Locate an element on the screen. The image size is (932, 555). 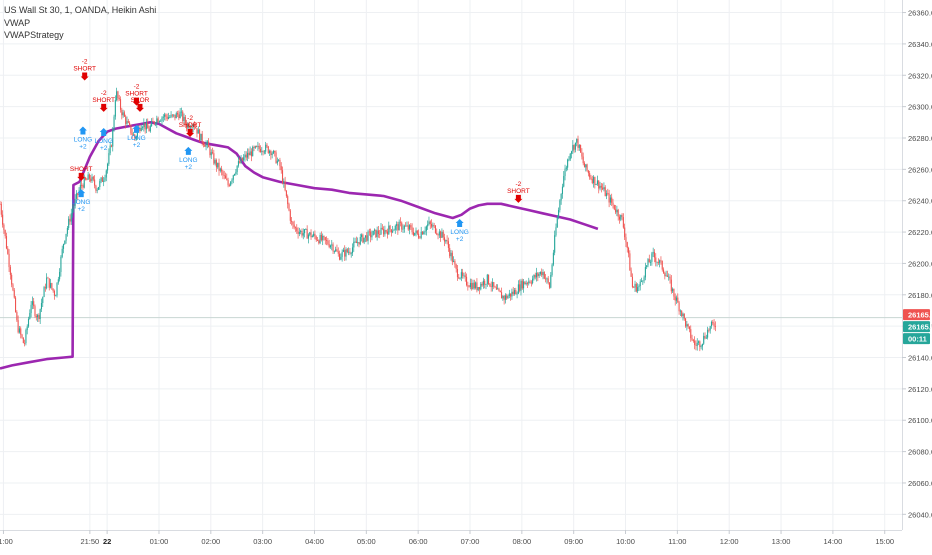
x-tick-label: 11:00 is located at coordinates (677, 541).